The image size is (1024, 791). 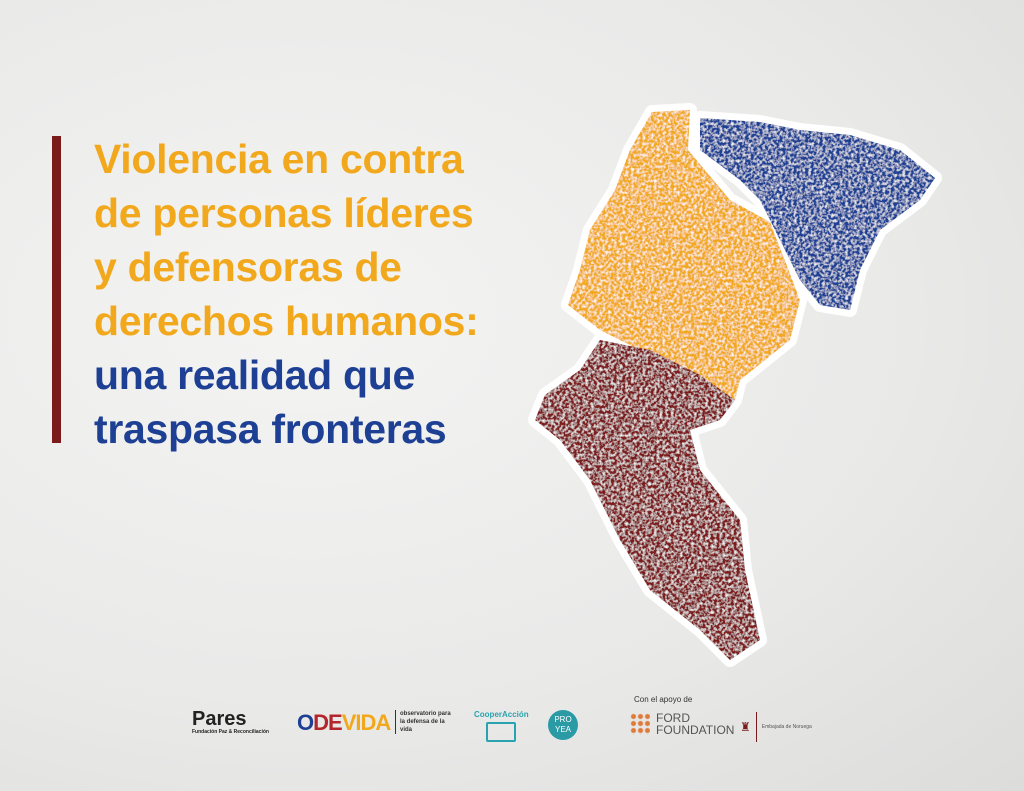 What do you see at coordinates (270, 429) in the screenshot?
I see `title-line: traspasa fronteras` at bounding box center [270, 429].